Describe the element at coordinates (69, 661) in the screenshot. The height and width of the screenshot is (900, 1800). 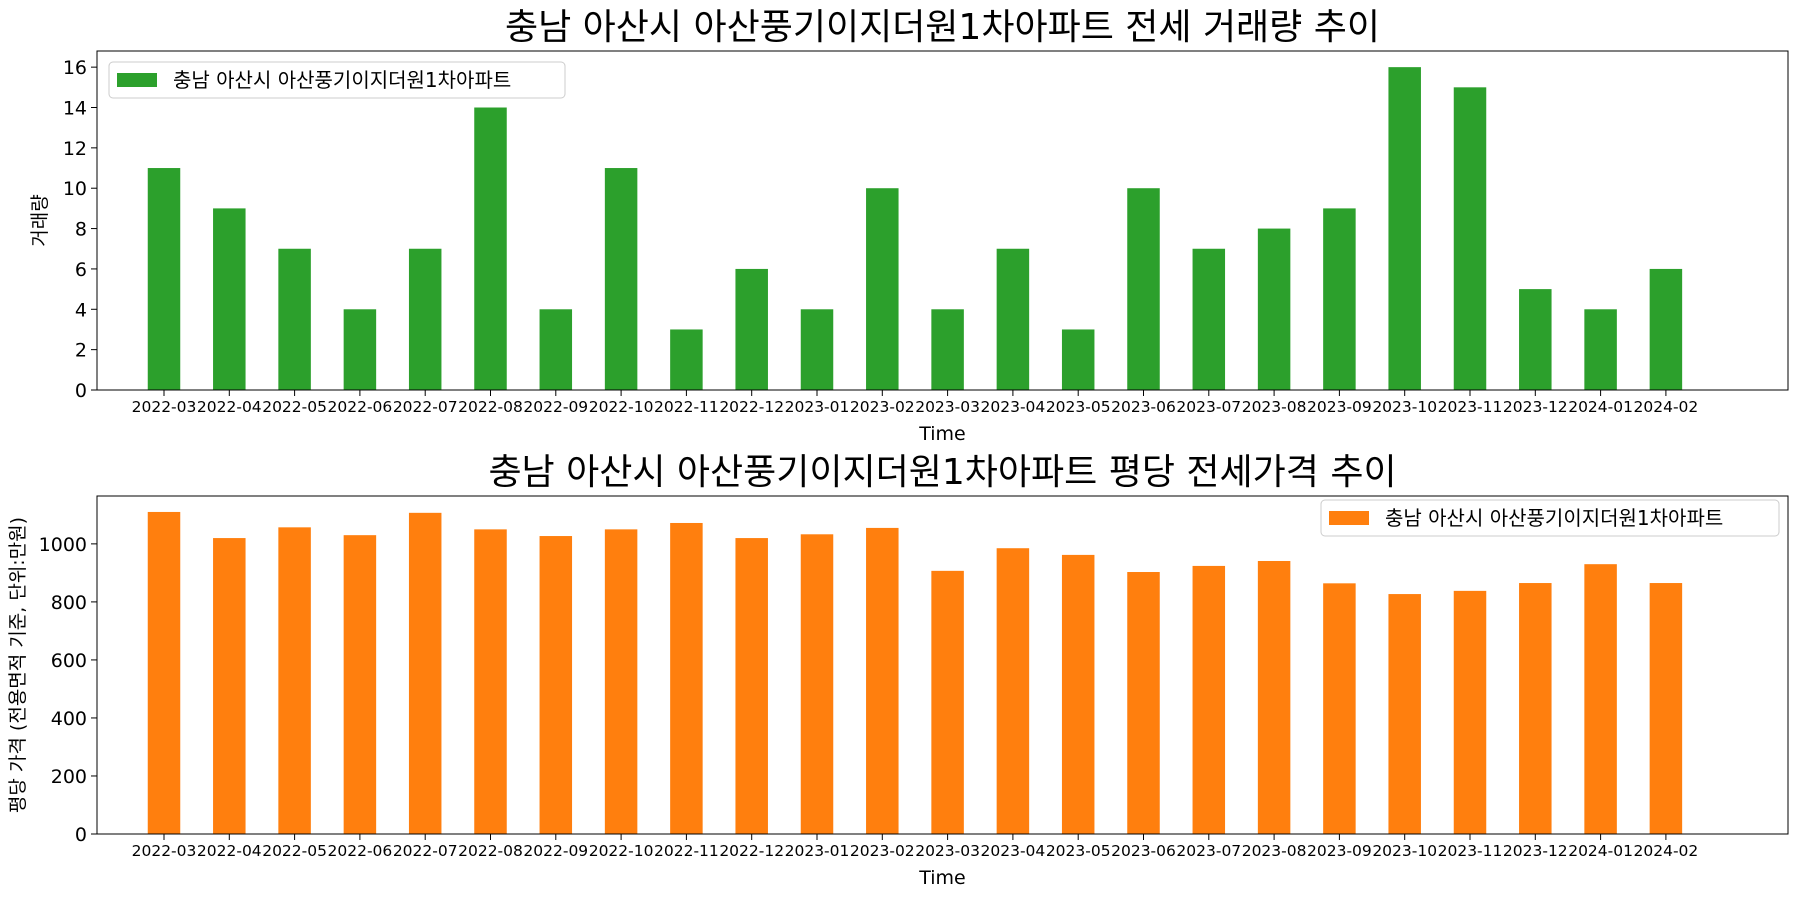
I see `y-tick-label: 600` at that location.